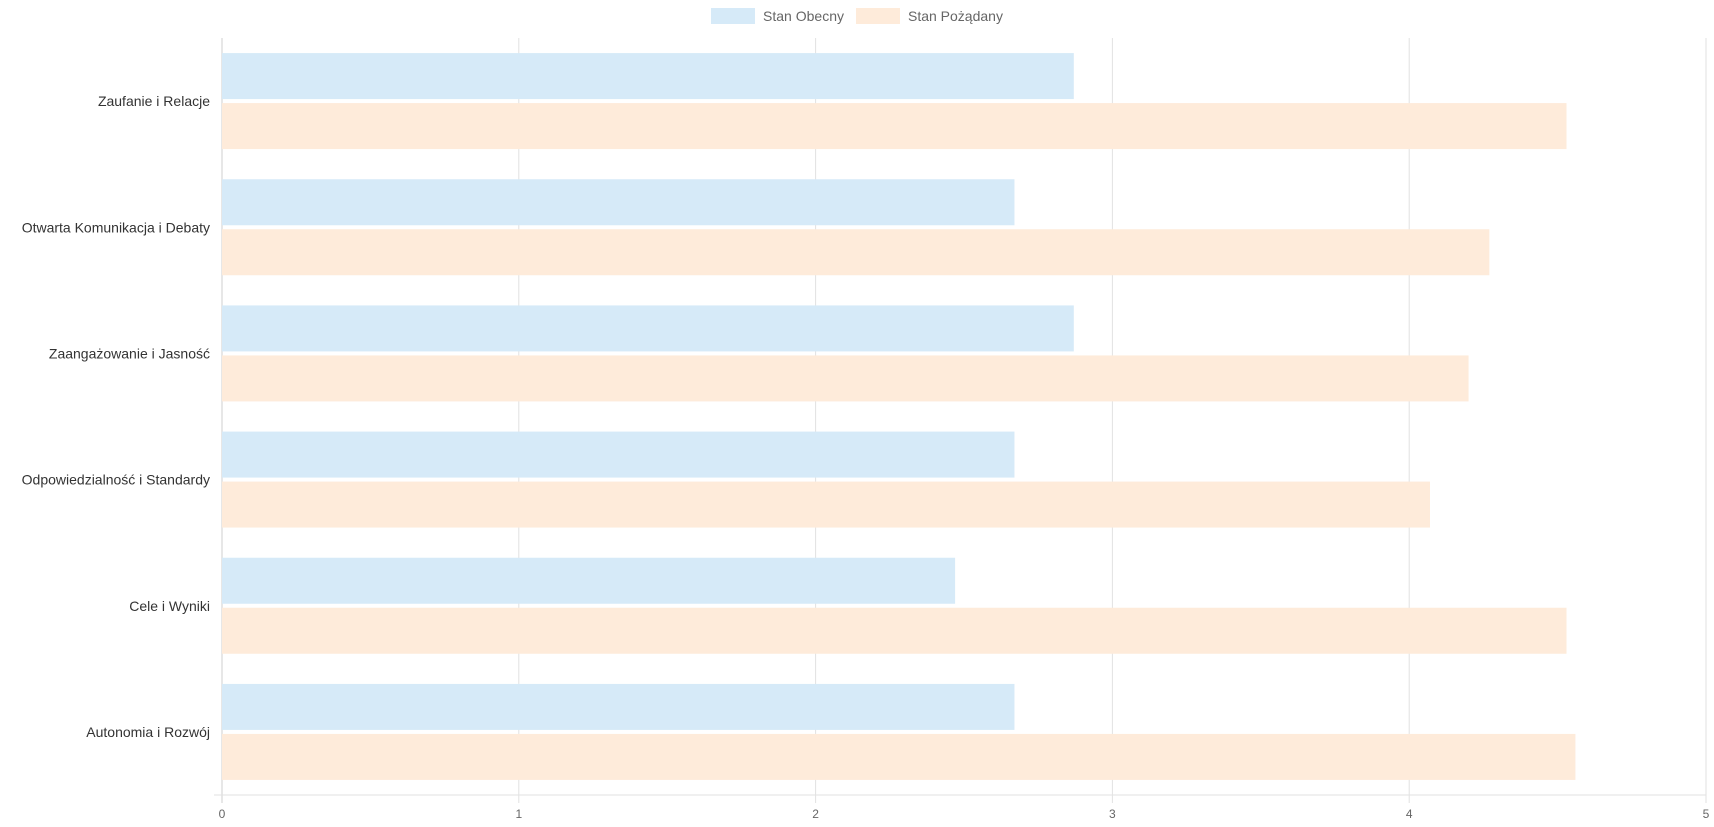 The width and height of the screenshot is (1714, 827). I want to click on legend-label-current: Stan Obecny, so click(803, 16).